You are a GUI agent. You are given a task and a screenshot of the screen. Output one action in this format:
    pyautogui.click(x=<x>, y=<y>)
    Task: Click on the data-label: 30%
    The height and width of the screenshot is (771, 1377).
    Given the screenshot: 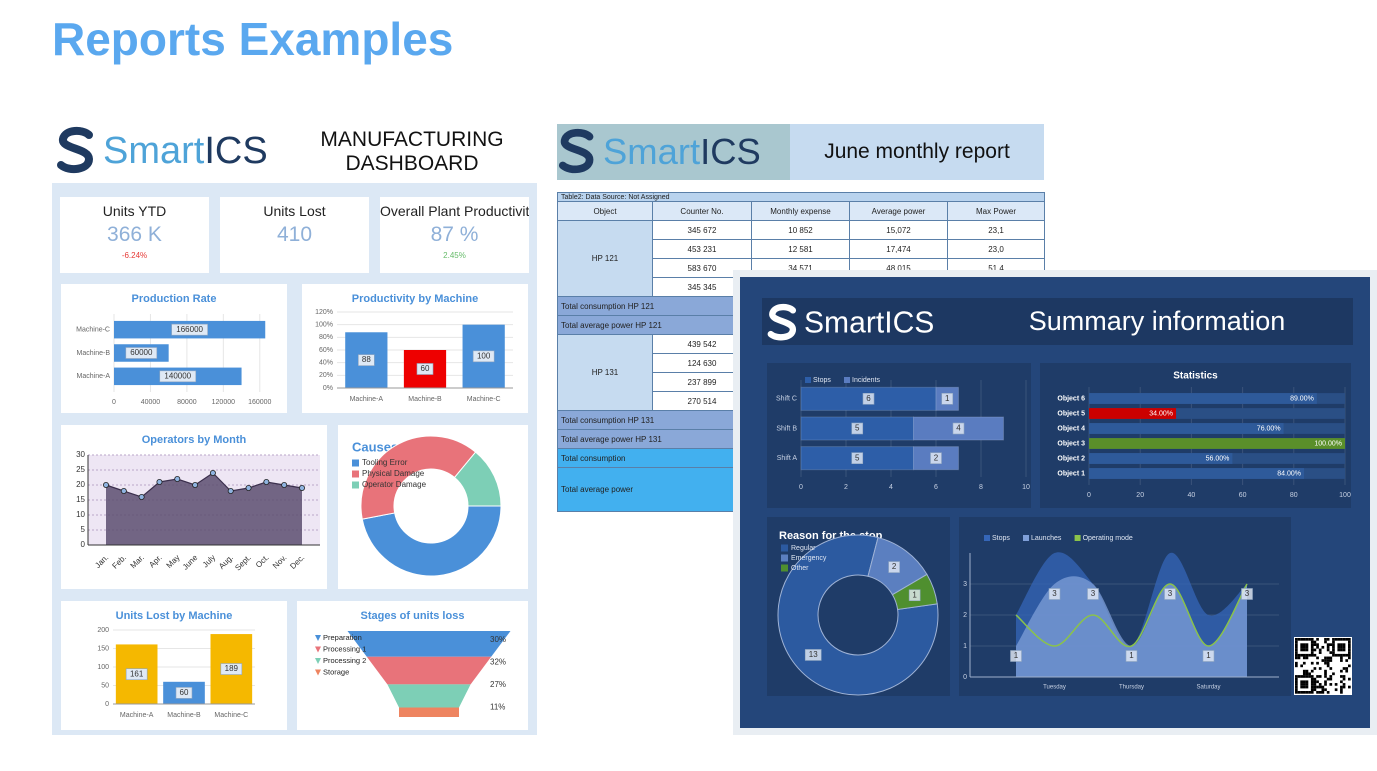 What is the action you would take?
    pyautogui.click(x=498, y=639)
    